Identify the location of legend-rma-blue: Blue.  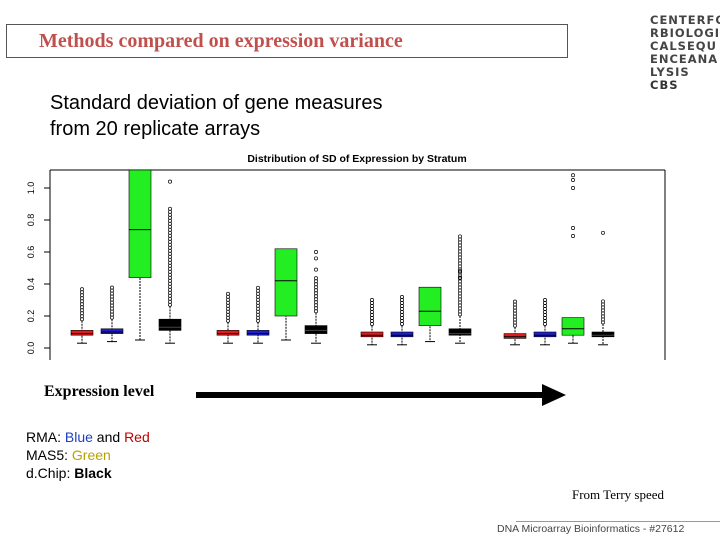
(78, 437).